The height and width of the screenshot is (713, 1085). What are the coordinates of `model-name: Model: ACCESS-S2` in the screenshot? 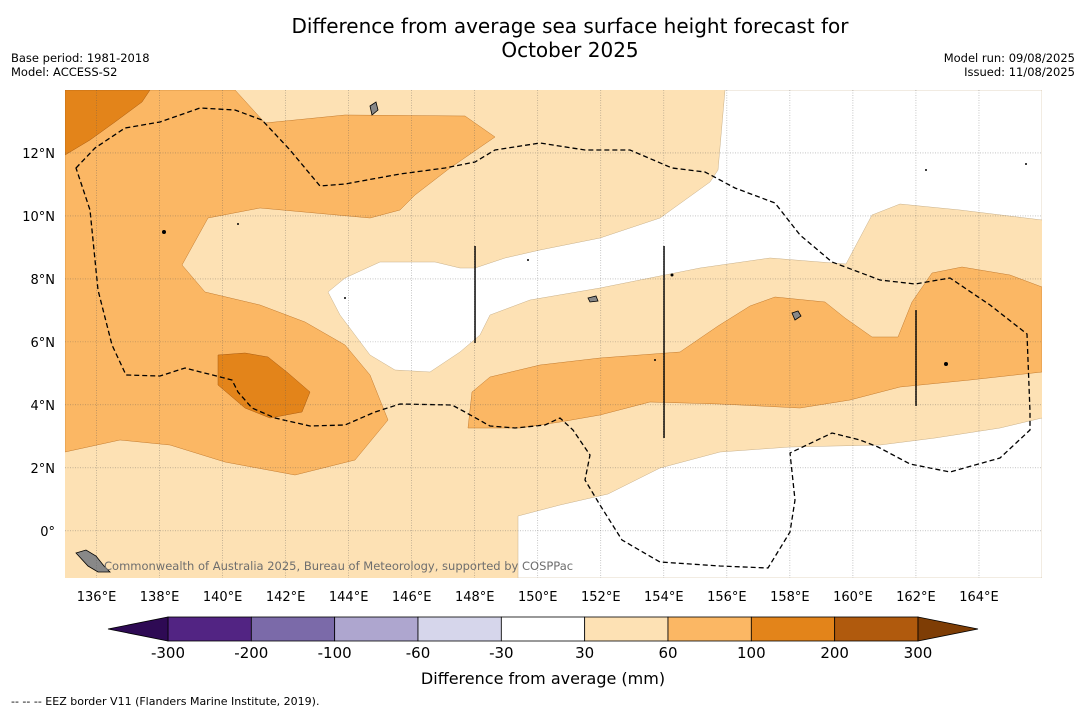 It's located at (64, 72).